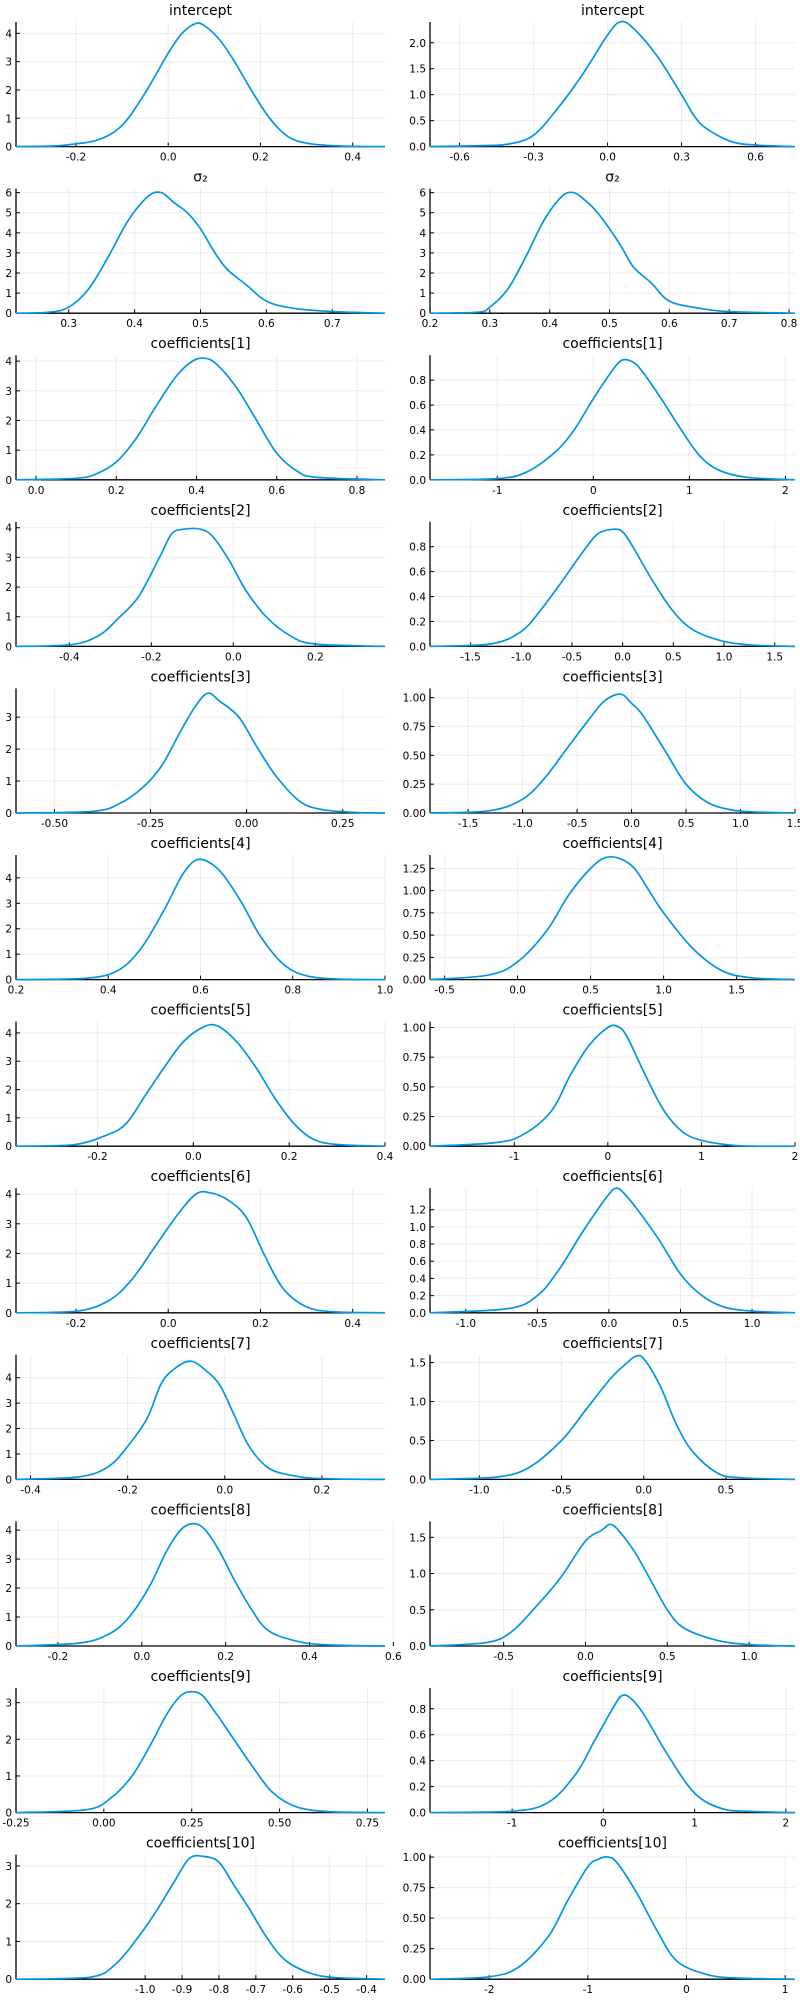  Describe the element at coordinates (414, 1980) in the screenshot. I see `y-tick-label: 0.00` at that location.